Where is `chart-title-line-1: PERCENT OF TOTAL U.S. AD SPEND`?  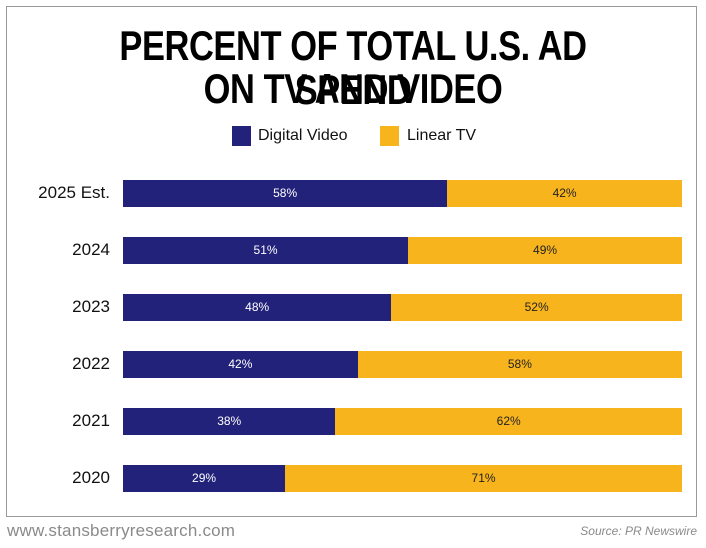
chart-title-line-1: PERCENT OF TOTAL U.S. AD SPEND is located at coordinates (353, 67).